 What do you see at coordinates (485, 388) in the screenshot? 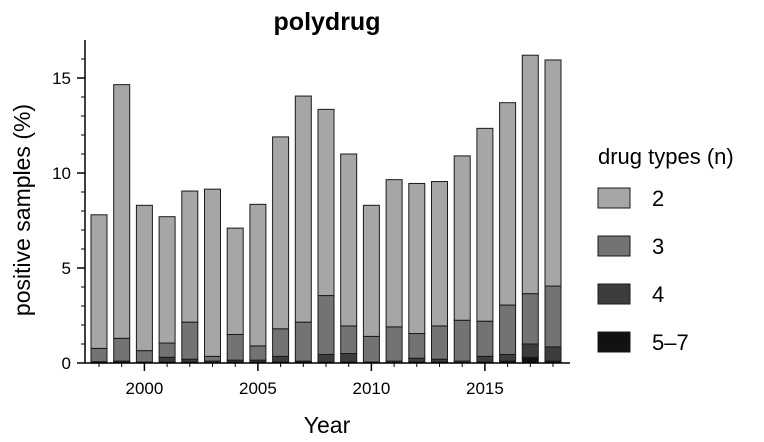
I see `x-tick-label-2015: 2015` at bounding box center [485, 388].